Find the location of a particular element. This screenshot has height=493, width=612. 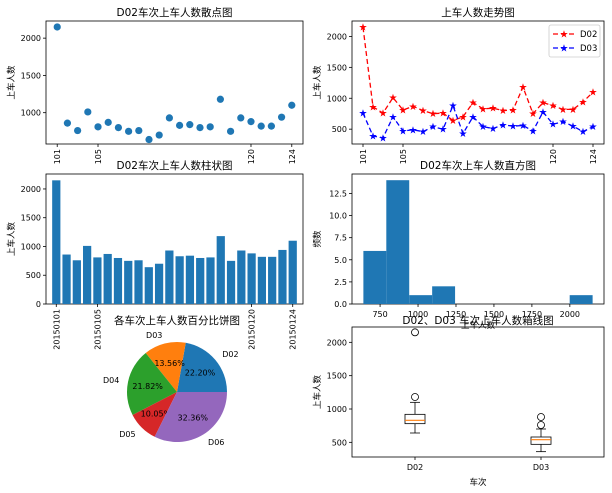

pie-label: D06 is located at coordinates (216, 442).